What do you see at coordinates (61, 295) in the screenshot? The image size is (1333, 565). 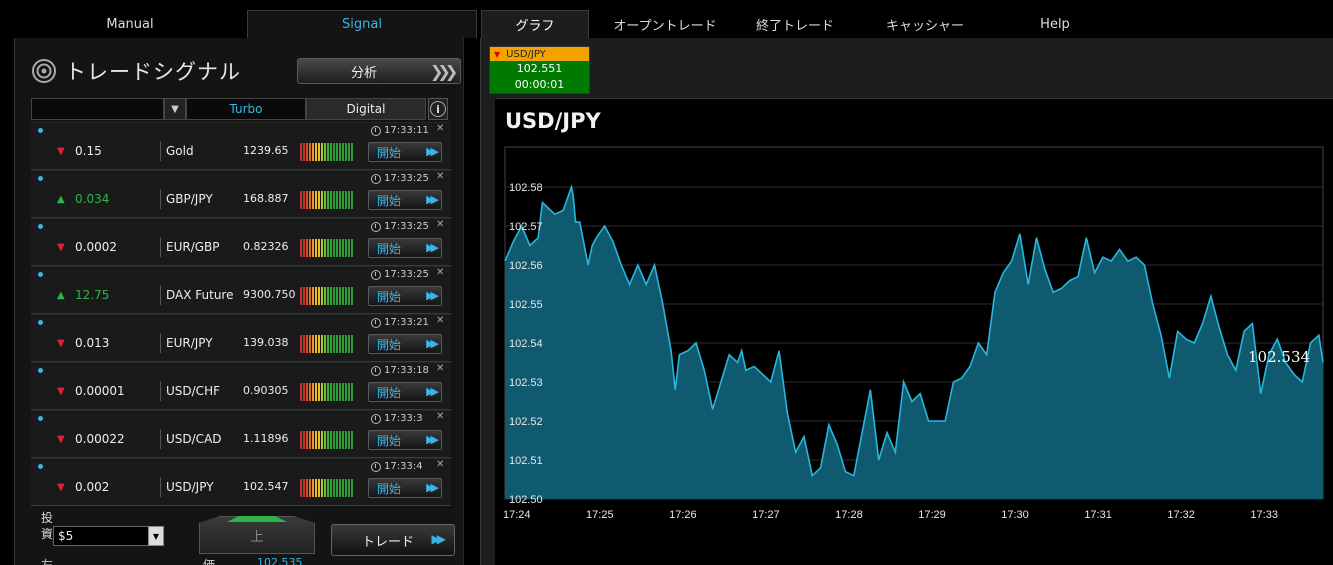 I see `up-arrow-icon: ▲` at bounding box center [61, 295].